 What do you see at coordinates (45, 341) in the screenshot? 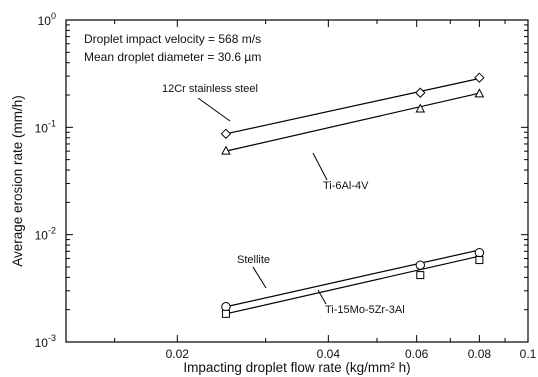
I see `y-tick-label: 10⁻³` at bounding box center [45, 341].